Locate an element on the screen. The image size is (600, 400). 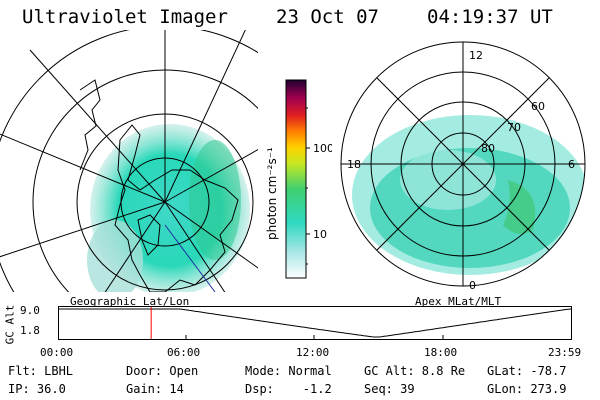
aurora-bright-band-left is located at coordinates (215, 200).